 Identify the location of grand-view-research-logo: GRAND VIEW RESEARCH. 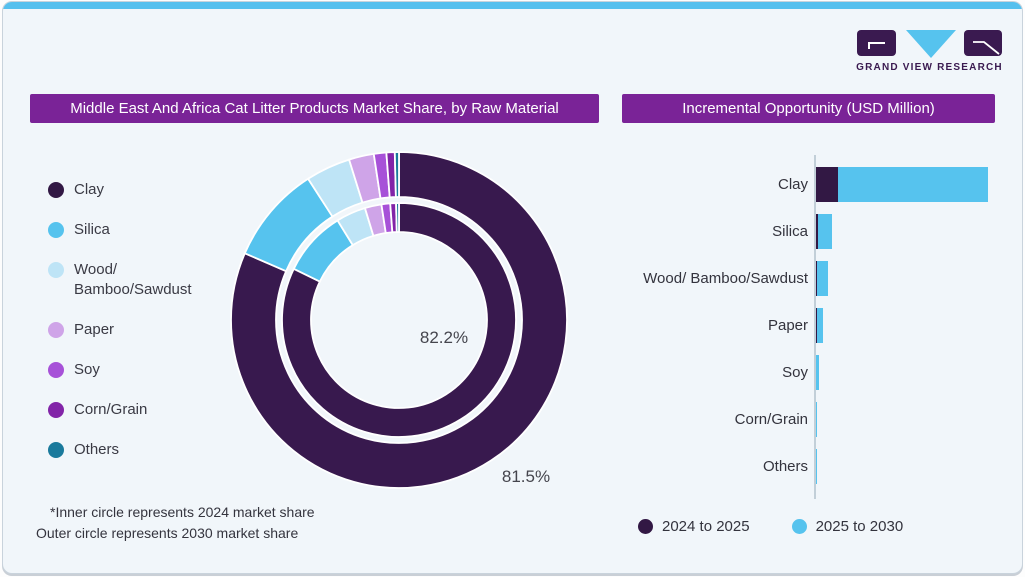
(929, 52).